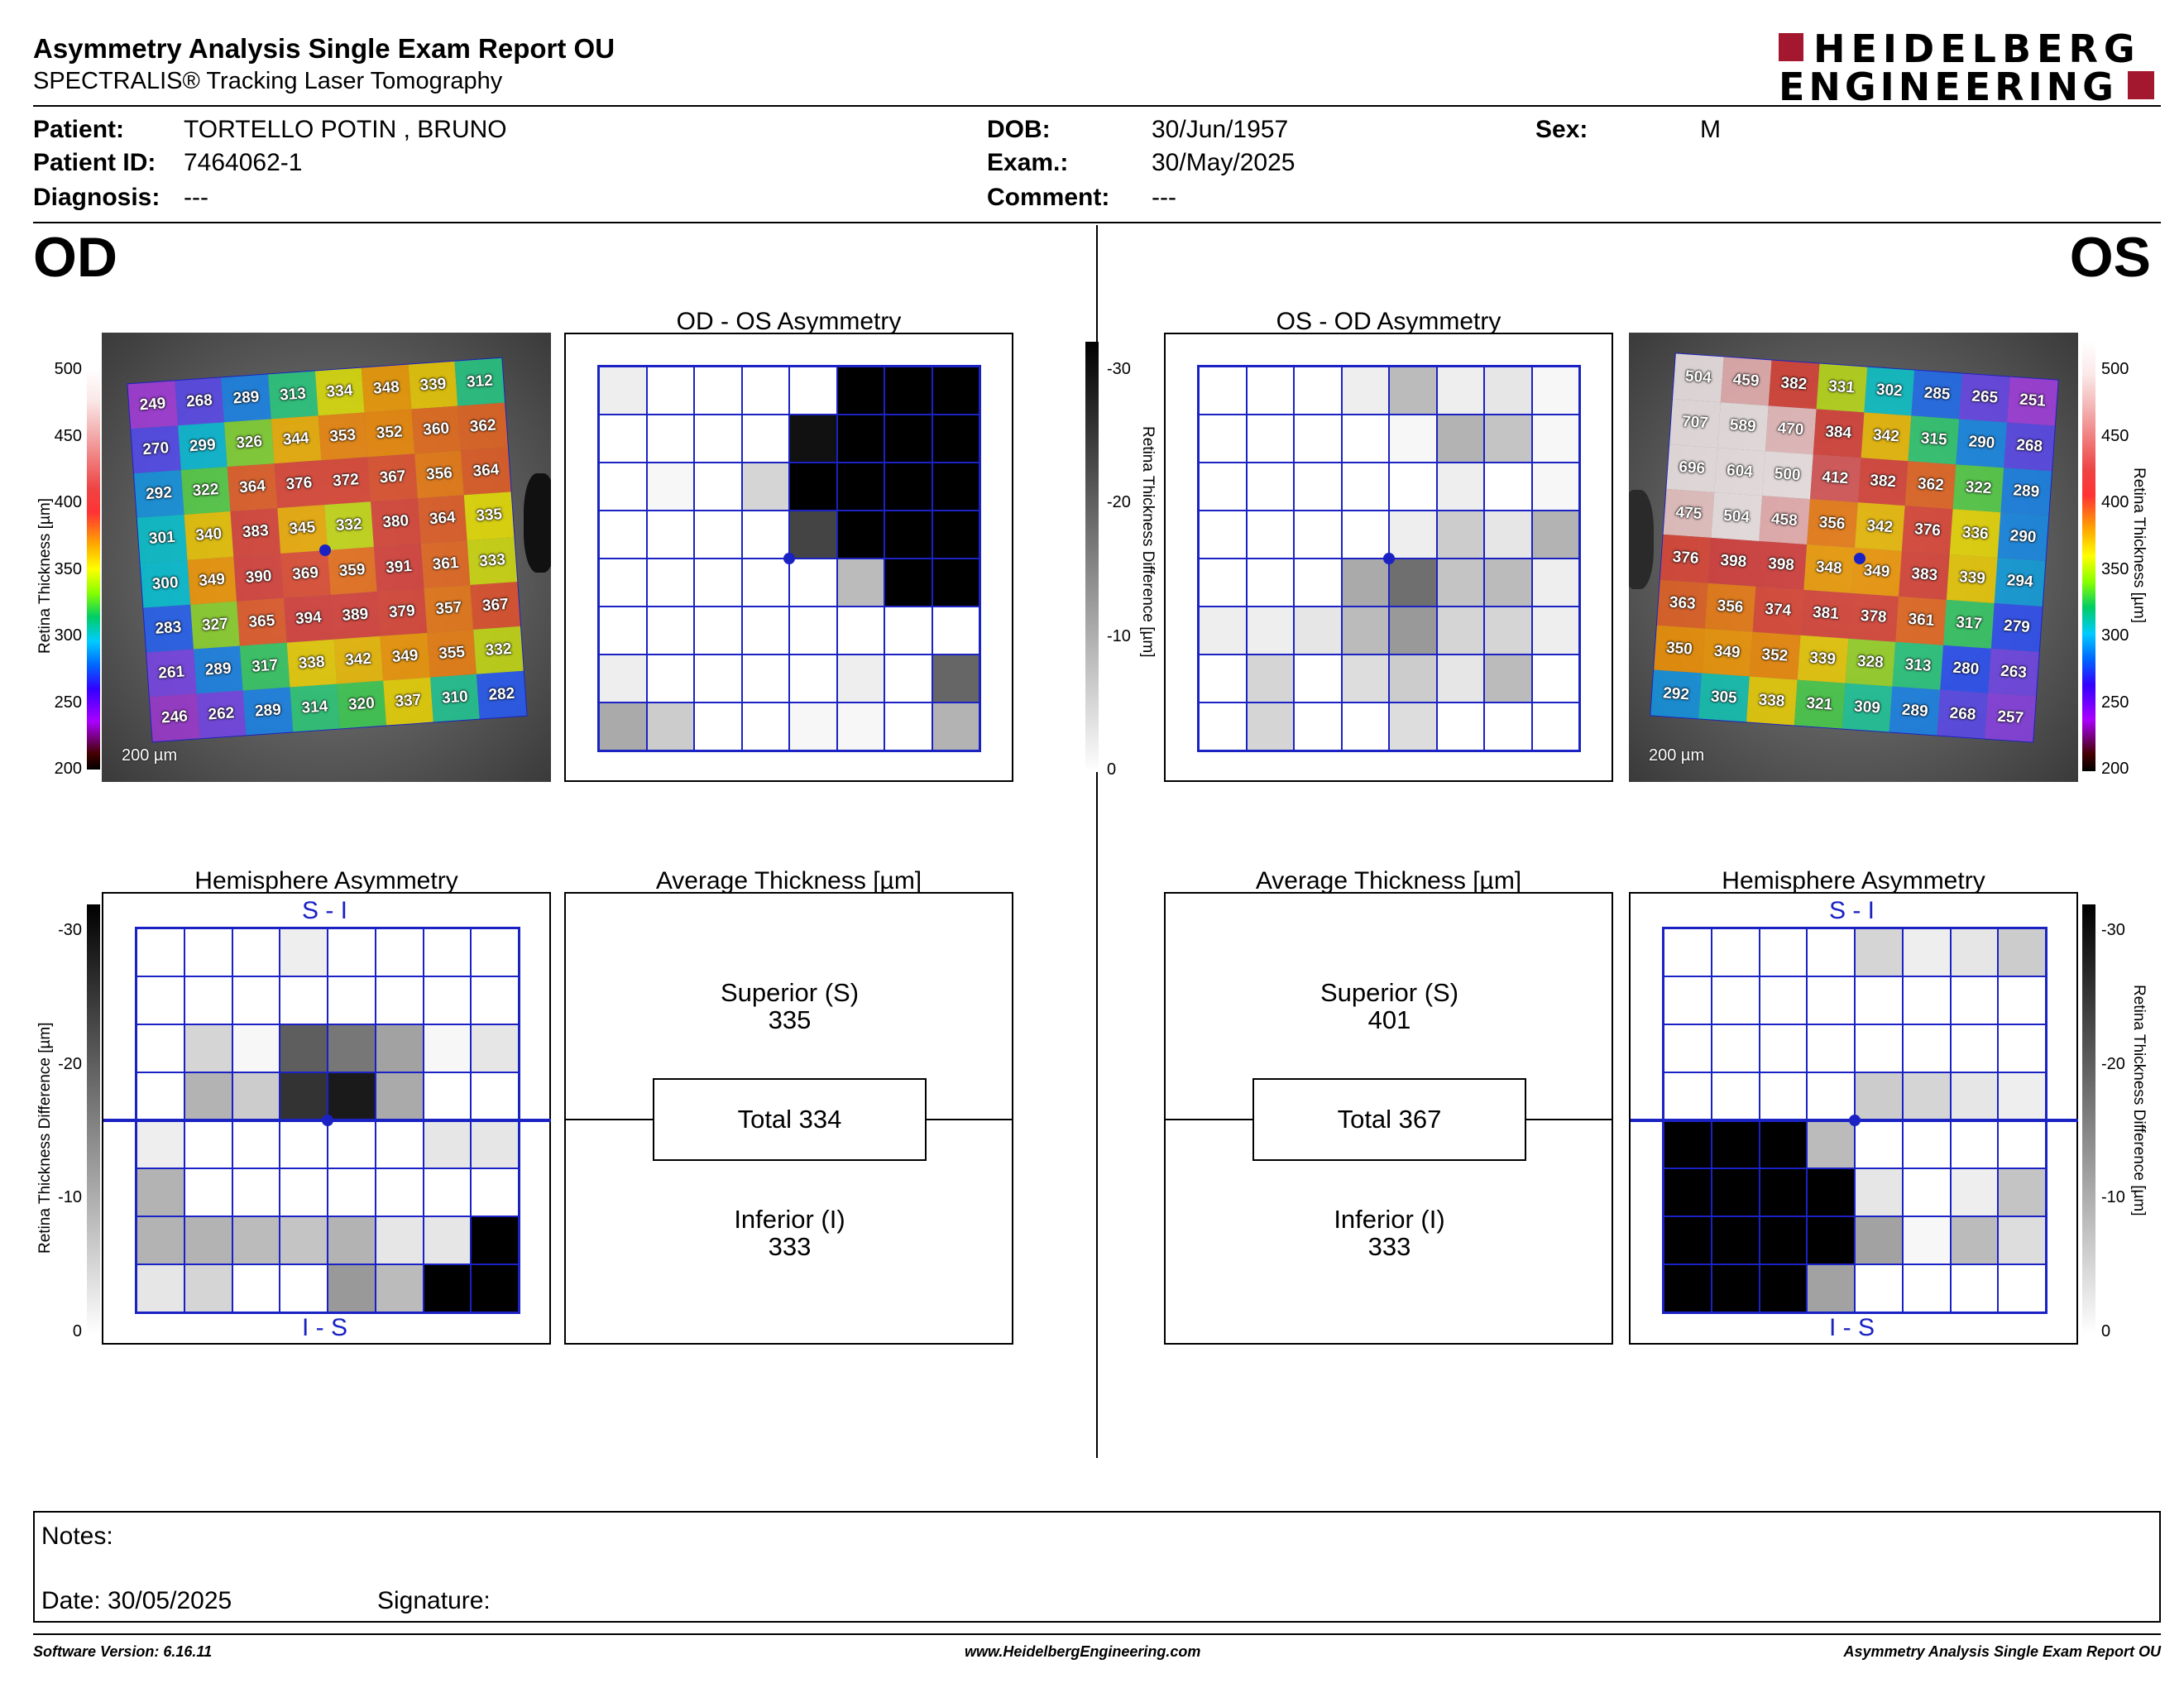 Image resolution: width=2184 pixels, height=1688 pixels. I want to click on info-divider, so click(1097, 222).